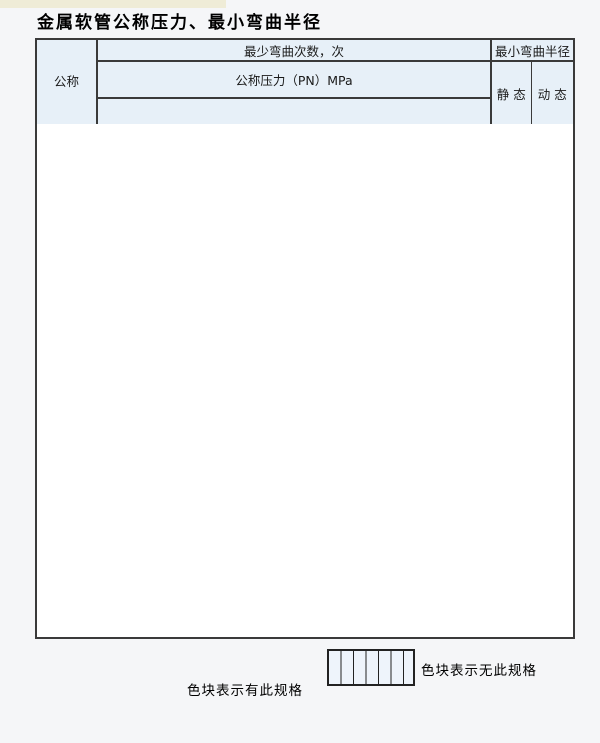  What do you see at coordinates (511, 93) in the screenshot?
I see `static-column-header: 静 态` at bounding box center [511, 93].